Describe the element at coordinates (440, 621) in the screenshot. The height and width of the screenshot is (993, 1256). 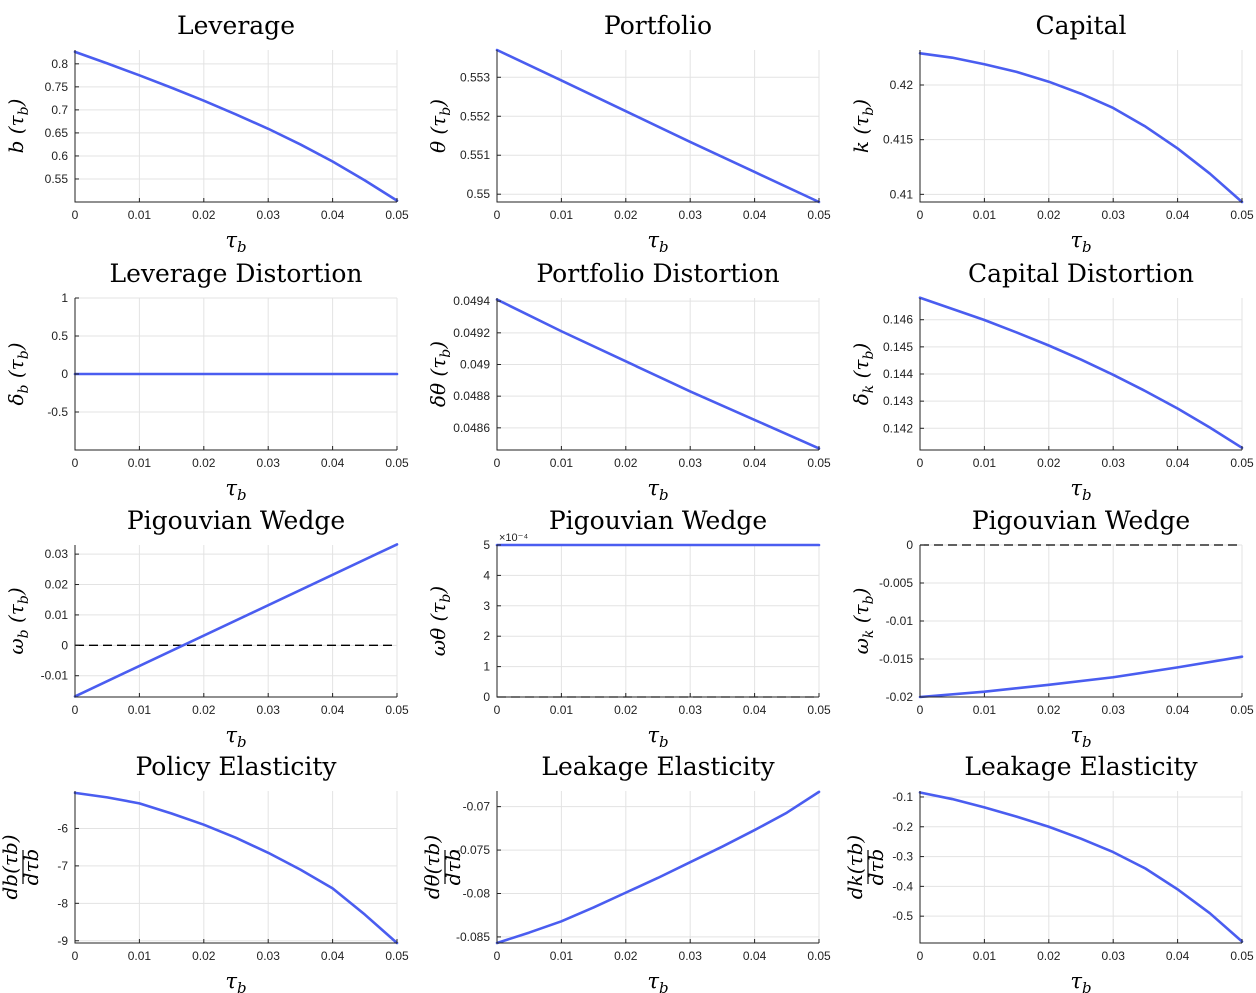
I see `y-axis-label: ωθ (τb)` at that location.